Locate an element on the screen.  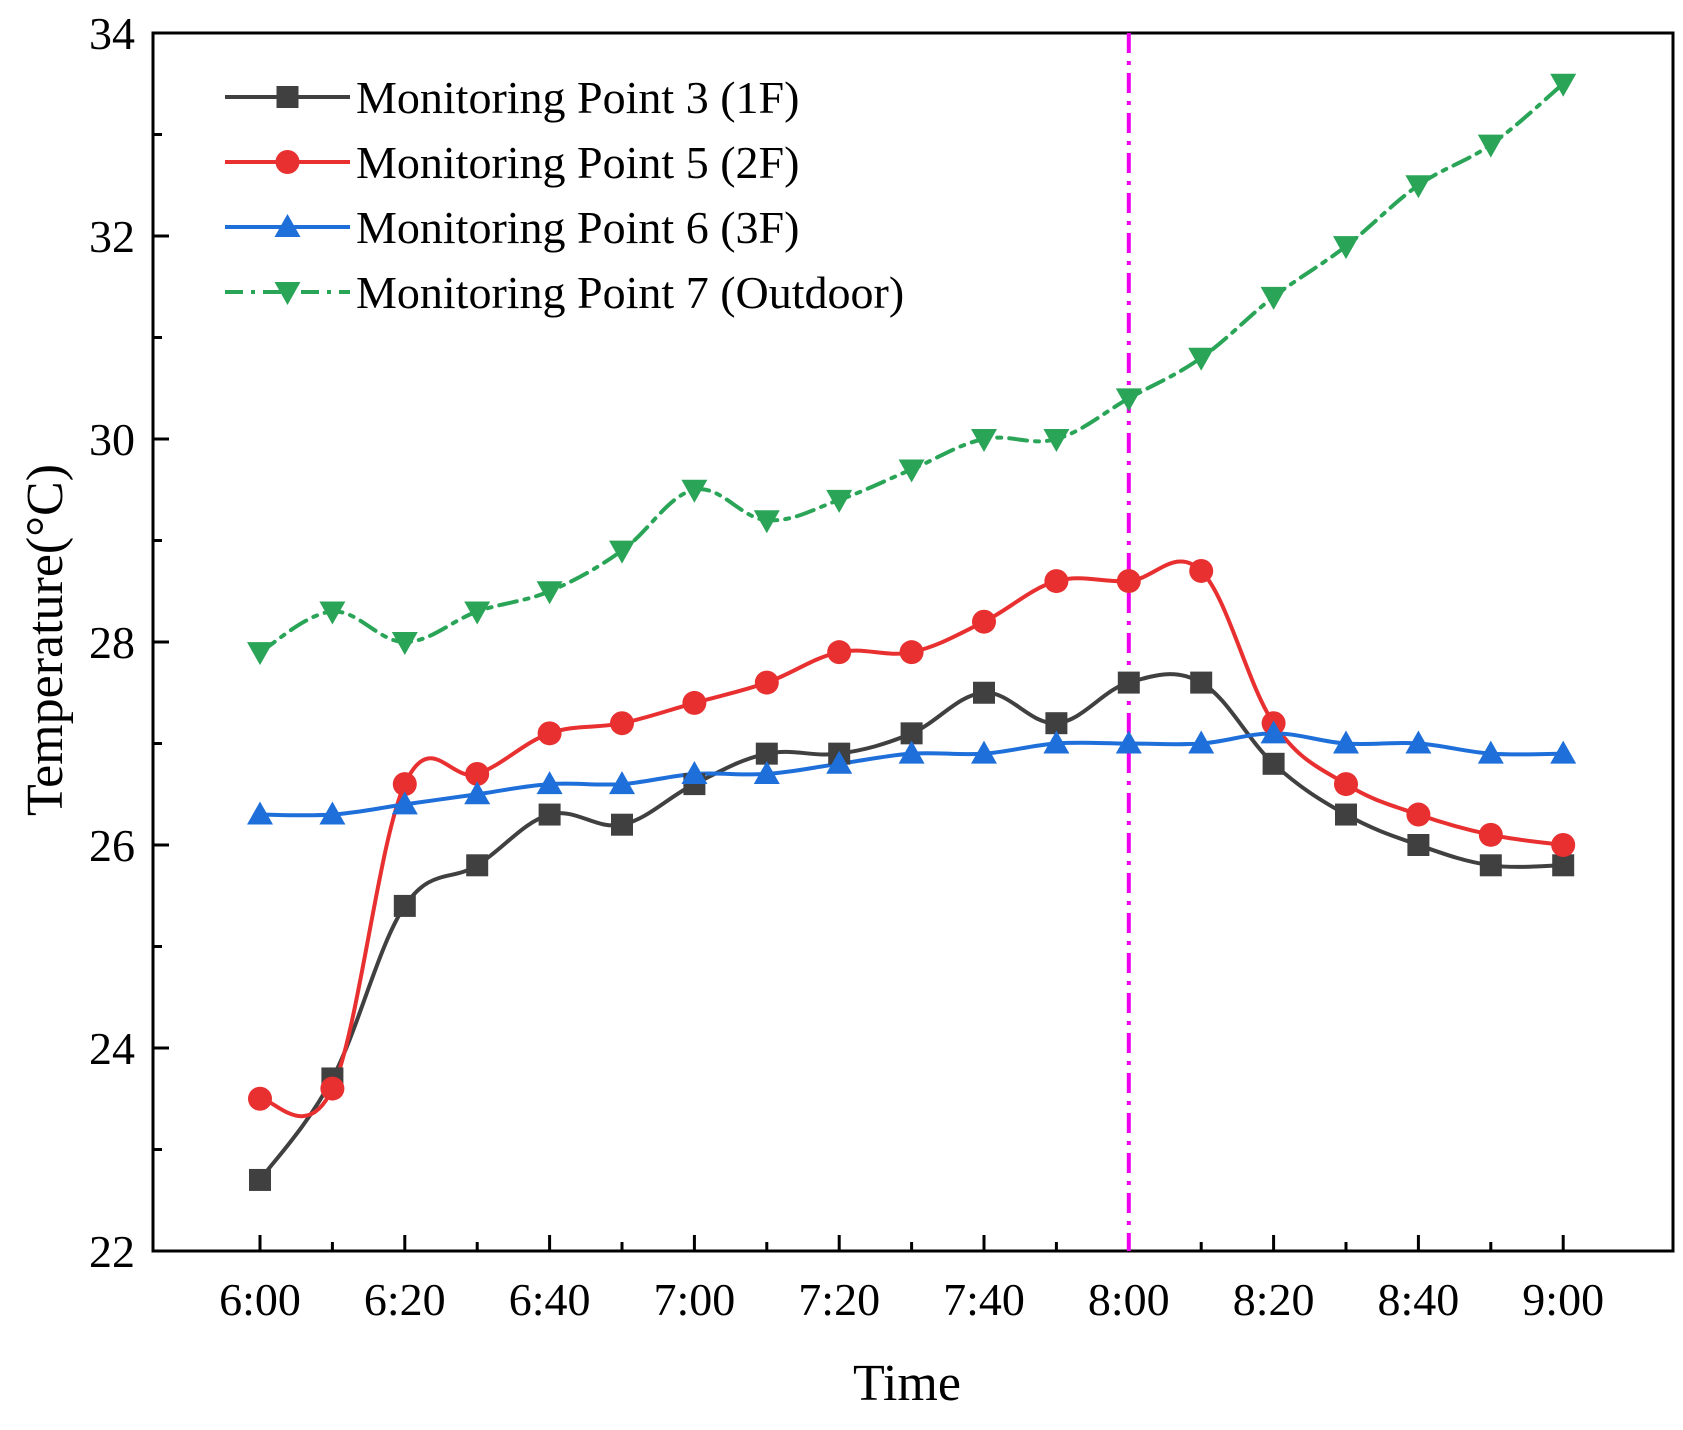
legend-label-1: Monitoring Point 3 (1F) is located at coordinates (577, 97).